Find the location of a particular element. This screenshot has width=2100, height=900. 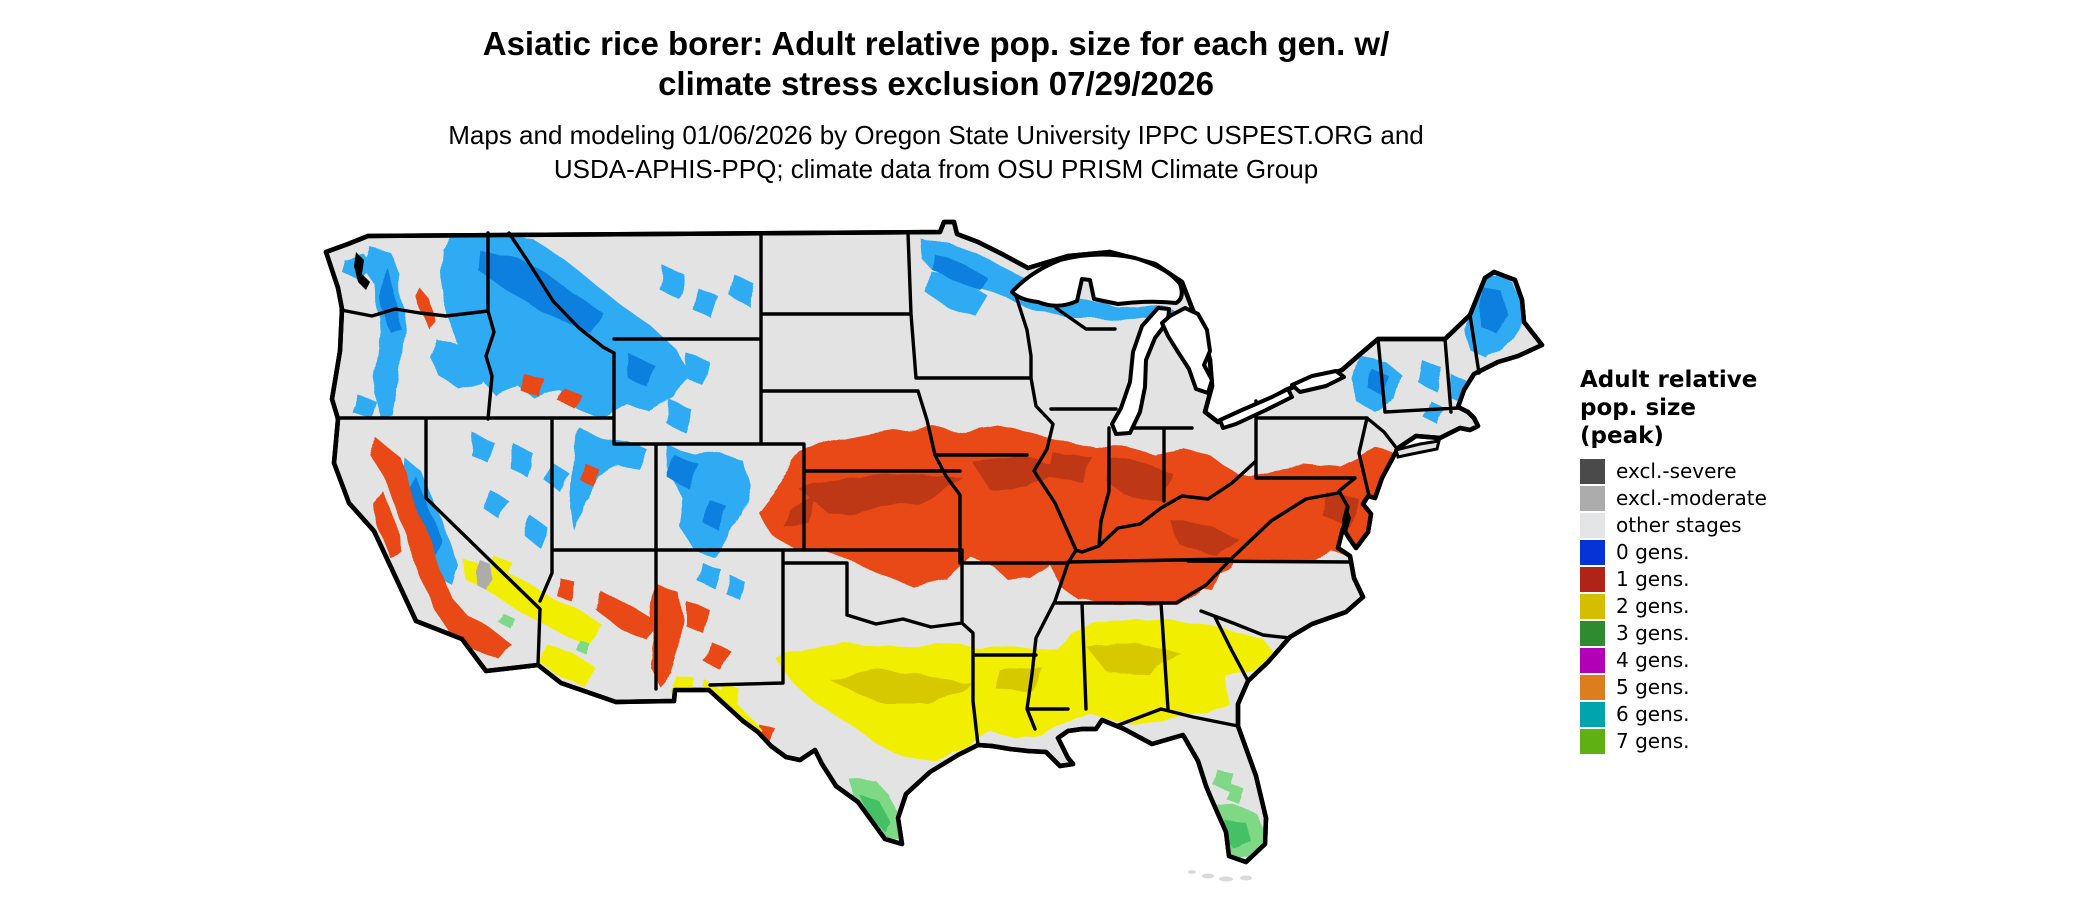

region-3-gens-mid is located at coordinates (1055, 822).